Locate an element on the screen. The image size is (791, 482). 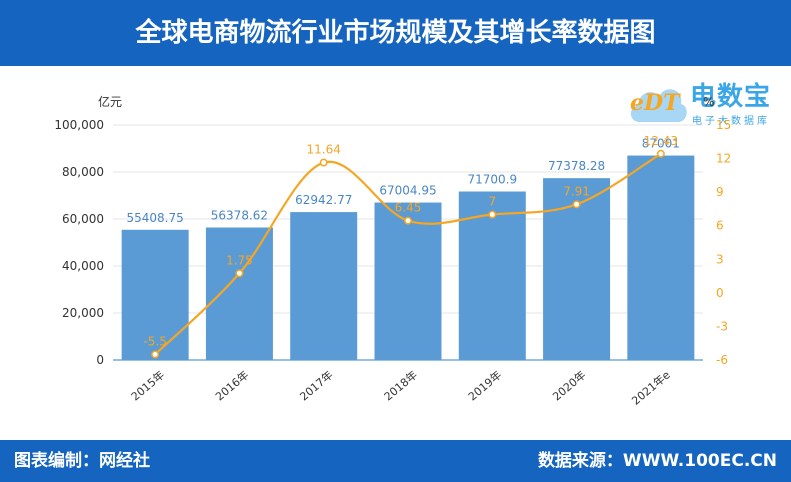
x-tick-label: 2021年e is located at coordinates (651, 387).